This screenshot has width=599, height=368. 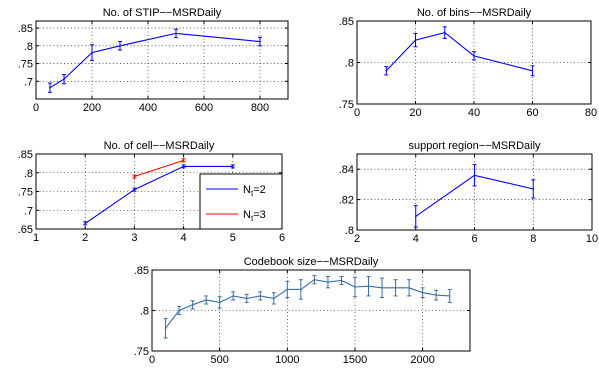 What do you see at coordinates (591, 113) in the screenshot?
I see `x-tick-label: 80` at bounding box center [591, 113].